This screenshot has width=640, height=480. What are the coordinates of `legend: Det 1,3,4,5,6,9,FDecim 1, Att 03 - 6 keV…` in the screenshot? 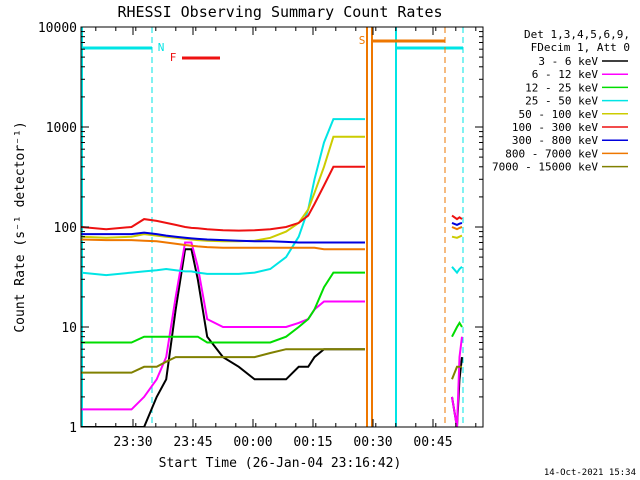 It's located at (561, 101).